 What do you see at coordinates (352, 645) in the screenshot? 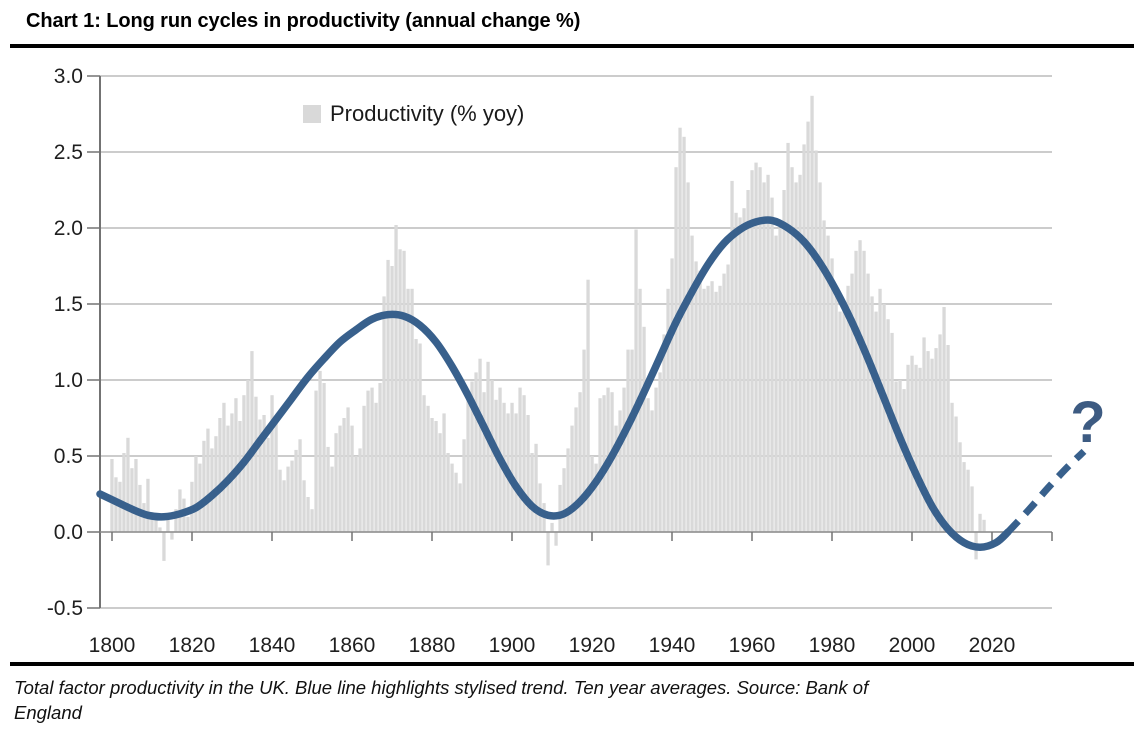
I see `x-tick-label: 1860` at bounding box center [352, 645].